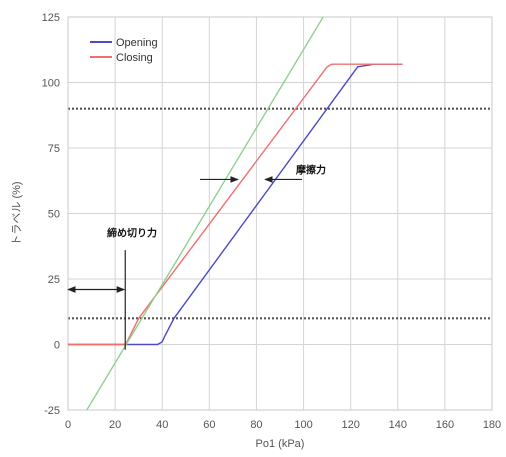  I want to click on y-tick-label: -25, so click(52, 411).